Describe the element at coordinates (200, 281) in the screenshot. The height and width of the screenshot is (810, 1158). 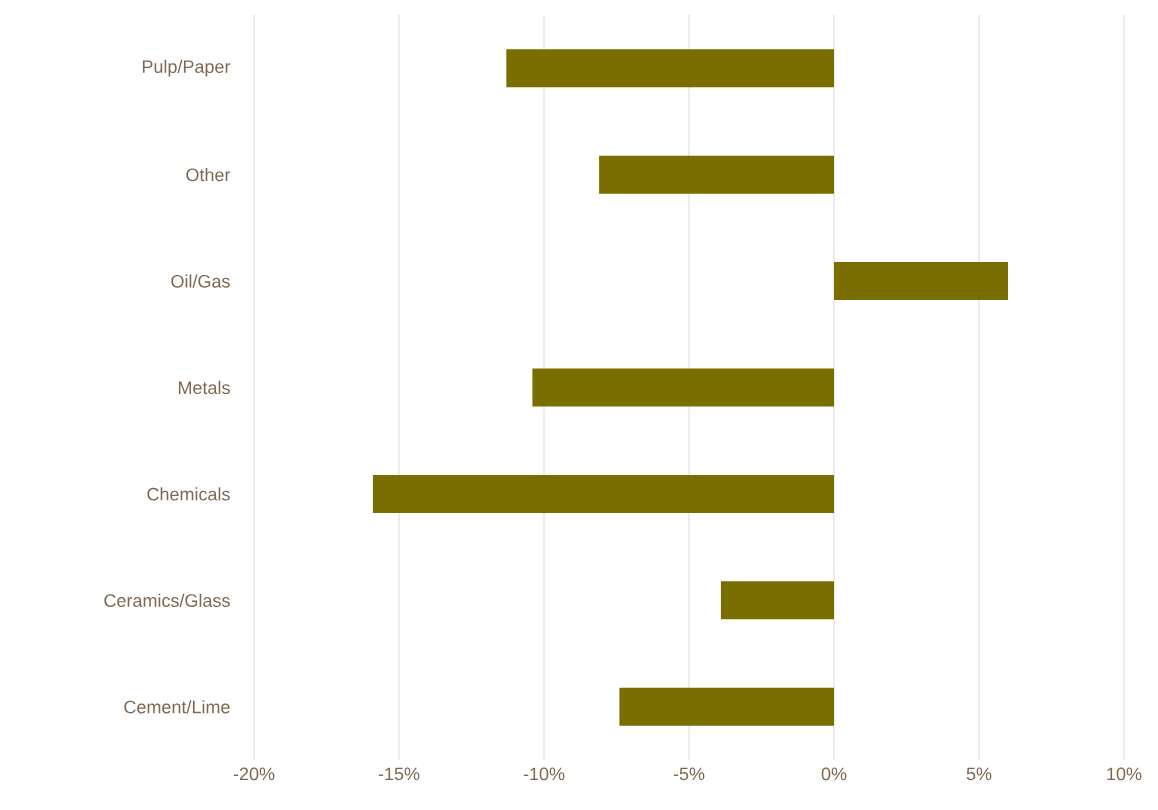
I see `y-tick-label: Oil/Gas` at that location.